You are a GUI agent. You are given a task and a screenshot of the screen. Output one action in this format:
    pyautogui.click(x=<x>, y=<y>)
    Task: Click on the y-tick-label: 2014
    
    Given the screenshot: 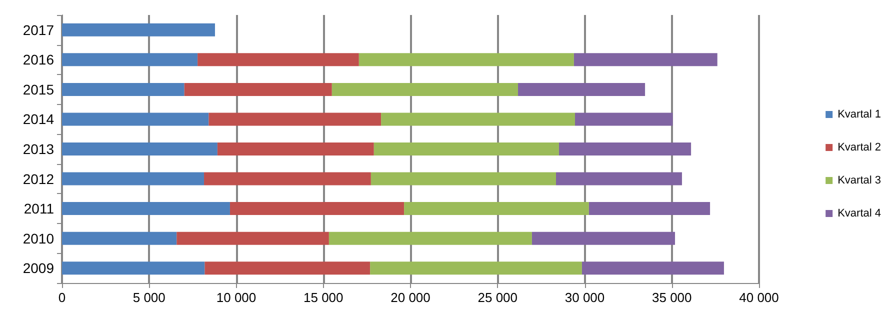 What is the action you would take?
    pyautogui.click(x=38, y=119)
    